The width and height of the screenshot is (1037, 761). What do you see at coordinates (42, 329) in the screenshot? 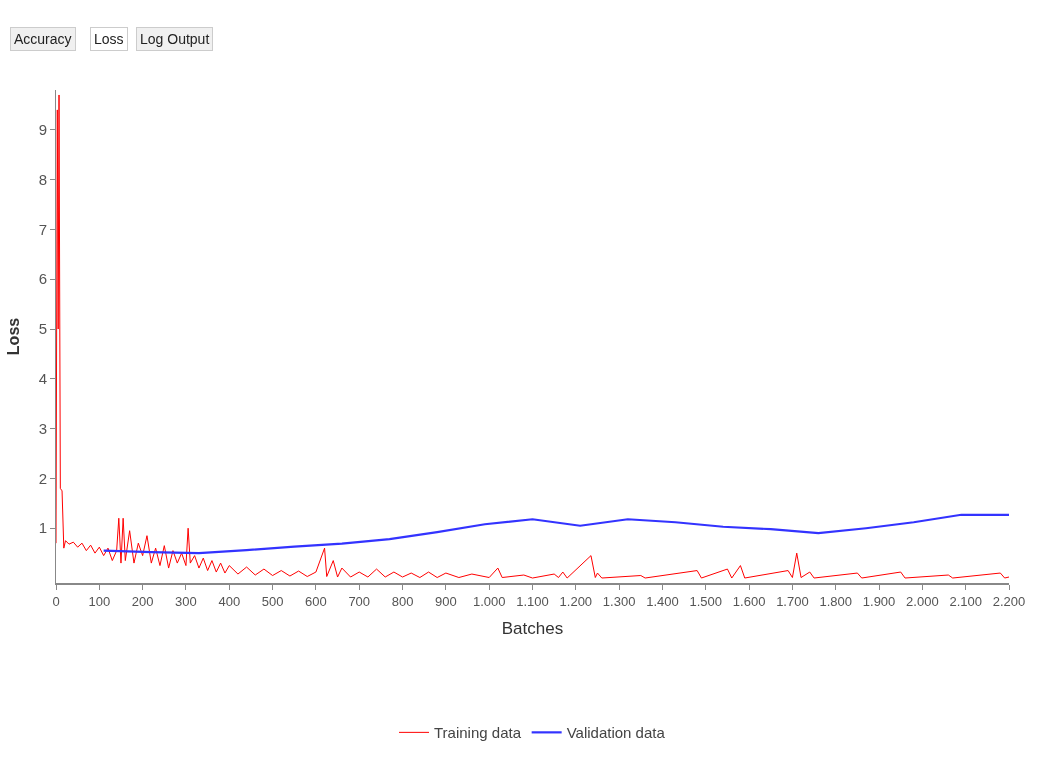
I see `y-tick-label: 5` at bounding box center [42, 329].